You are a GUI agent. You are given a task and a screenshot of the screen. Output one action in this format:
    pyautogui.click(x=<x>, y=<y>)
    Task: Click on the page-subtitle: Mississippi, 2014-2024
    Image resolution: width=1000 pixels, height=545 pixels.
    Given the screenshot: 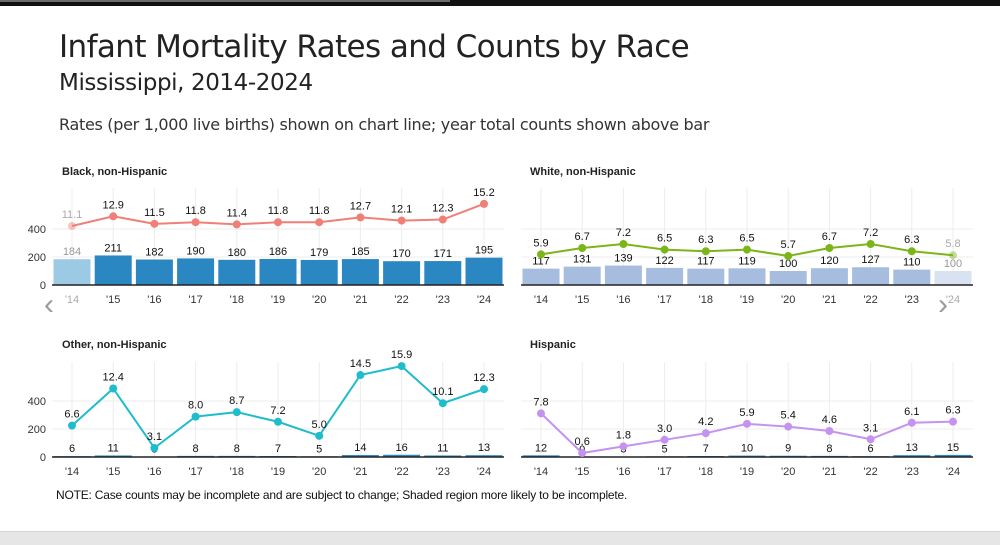 What is the action you would take?
    pyautogui.click(x=186, y=83)
    